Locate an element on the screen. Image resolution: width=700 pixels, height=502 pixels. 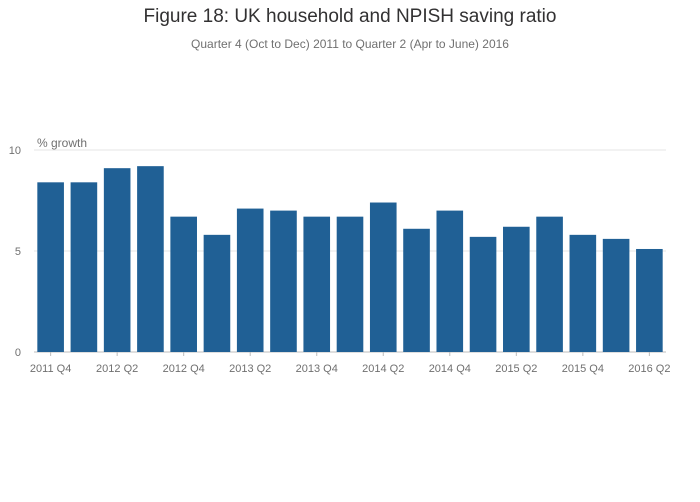
bar-2012-q3 is located at coordinates (150, 259).